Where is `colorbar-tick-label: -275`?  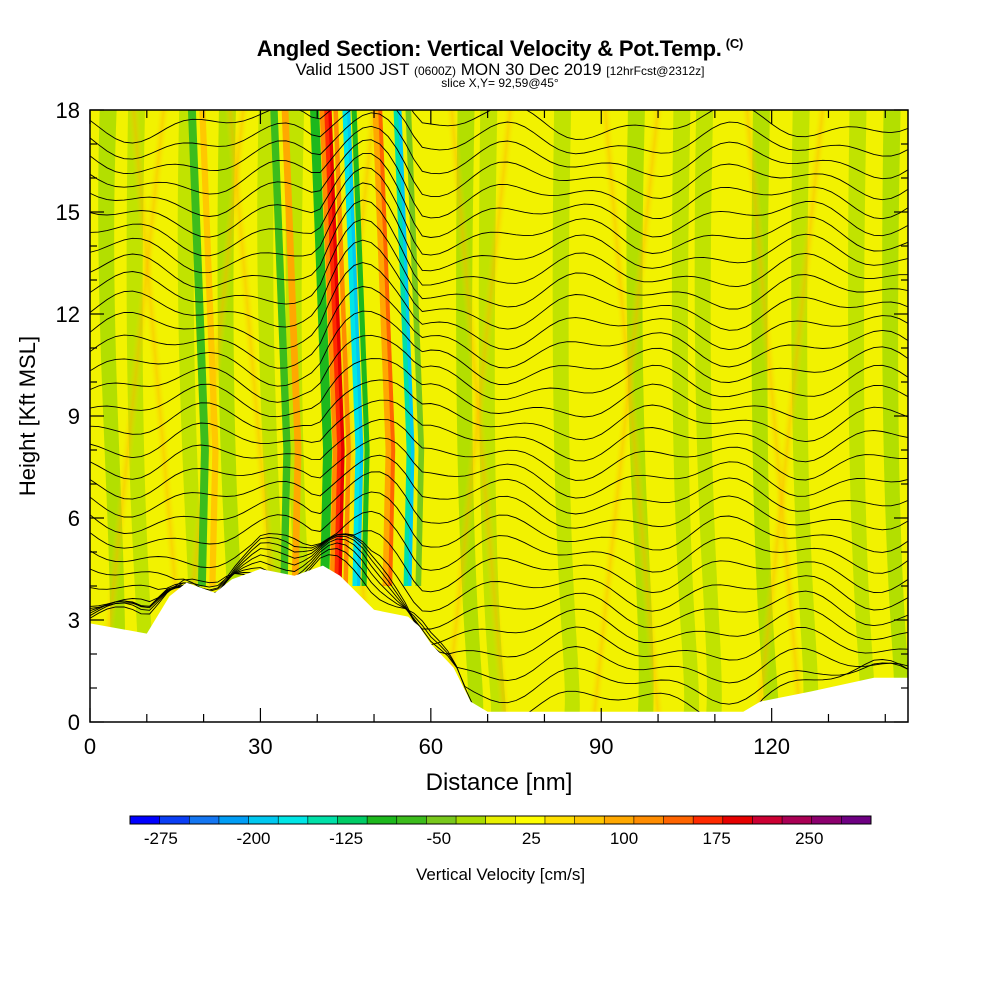
colorbar-tick-label: -275 is located at coordinates (161, 838).